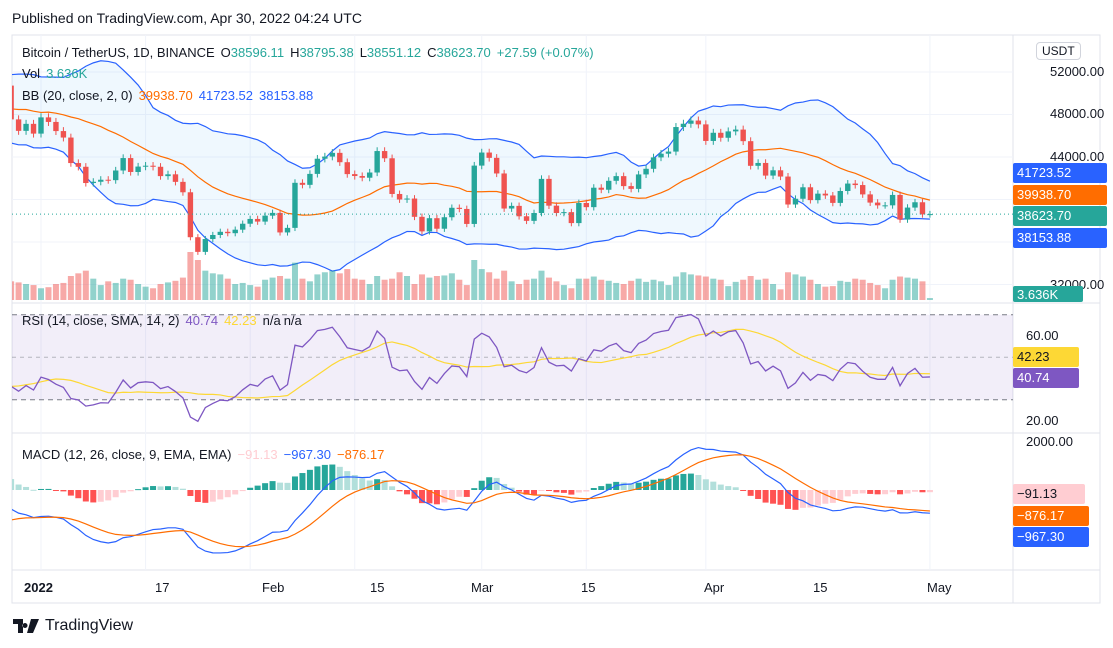  I want to click on rsi-label: RSI (14, close, SMA, 14, 2), so click(101, 320).